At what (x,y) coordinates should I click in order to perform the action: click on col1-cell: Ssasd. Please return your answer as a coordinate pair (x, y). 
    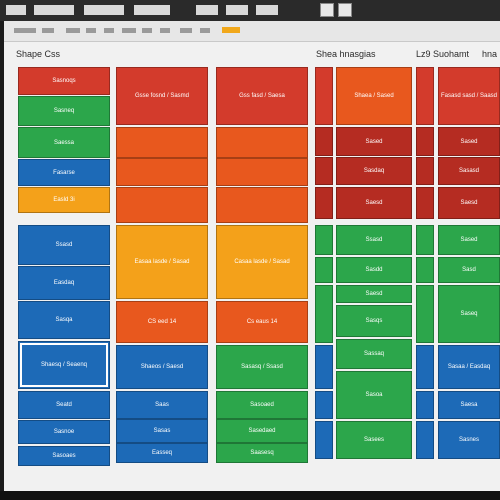
    Looking at the image, I should click on (64, 245).